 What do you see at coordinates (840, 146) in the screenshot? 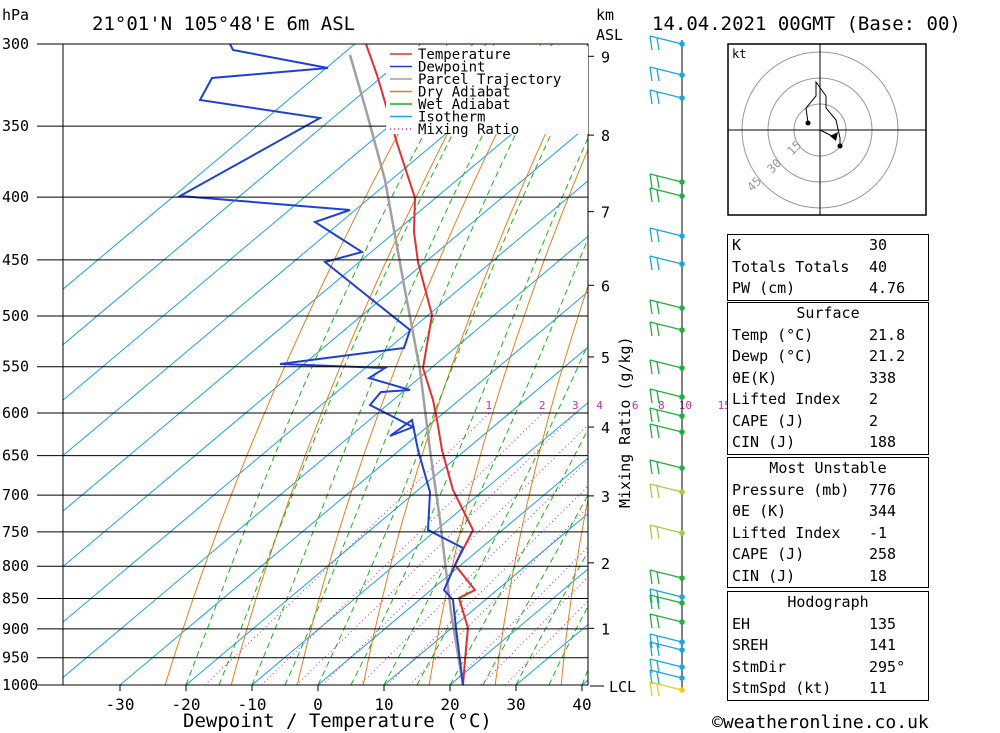
I see `hodograph-end-point` at bounding box center [840, 146].